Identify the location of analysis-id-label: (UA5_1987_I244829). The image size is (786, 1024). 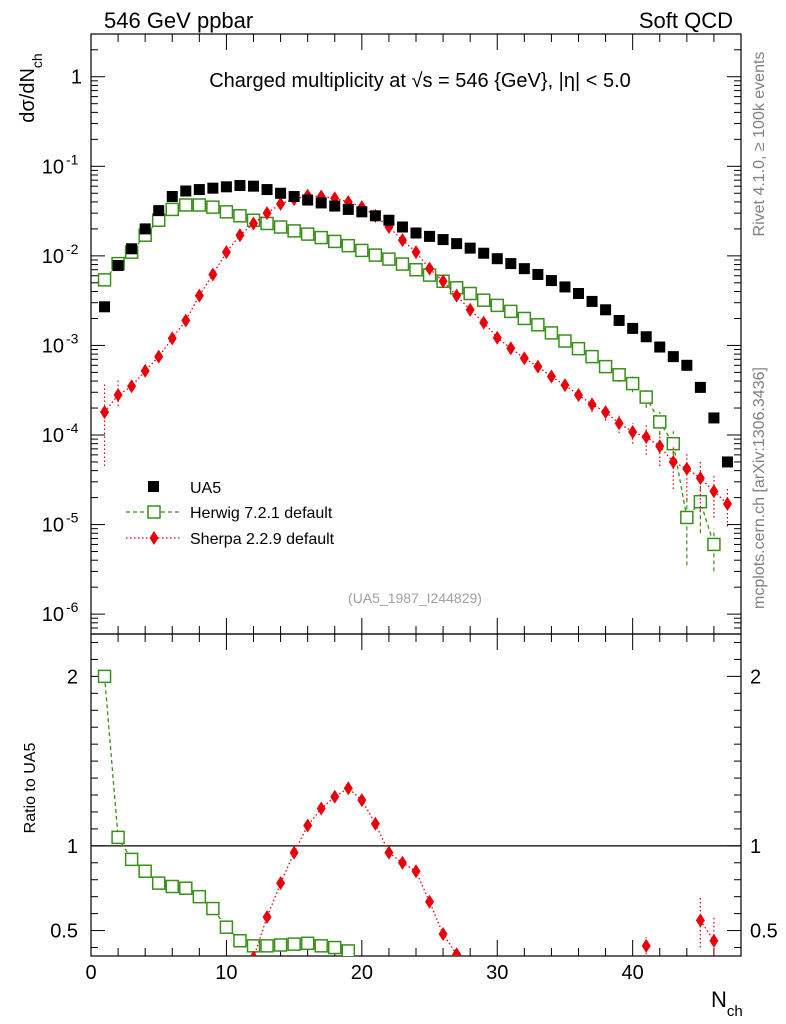
(415, 598).